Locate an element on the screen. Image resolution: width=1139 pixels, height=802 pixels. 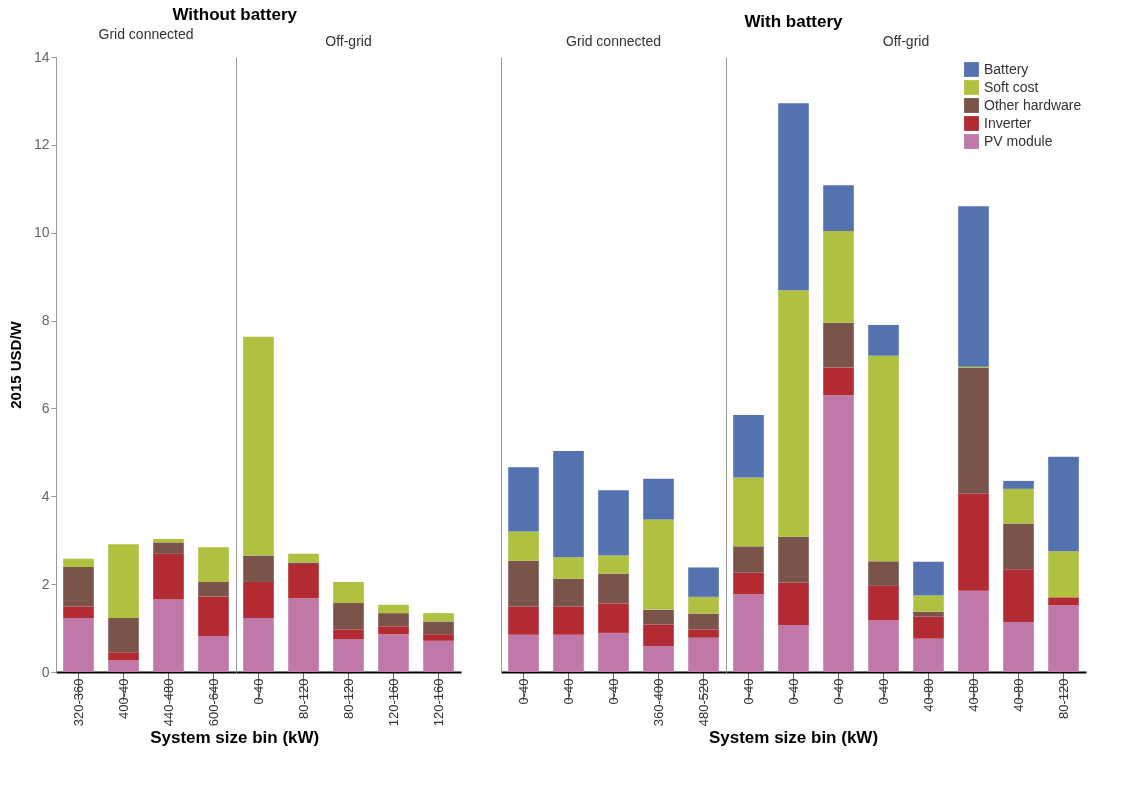
y-tick-label: 0 is located at coordinates (45, 671).